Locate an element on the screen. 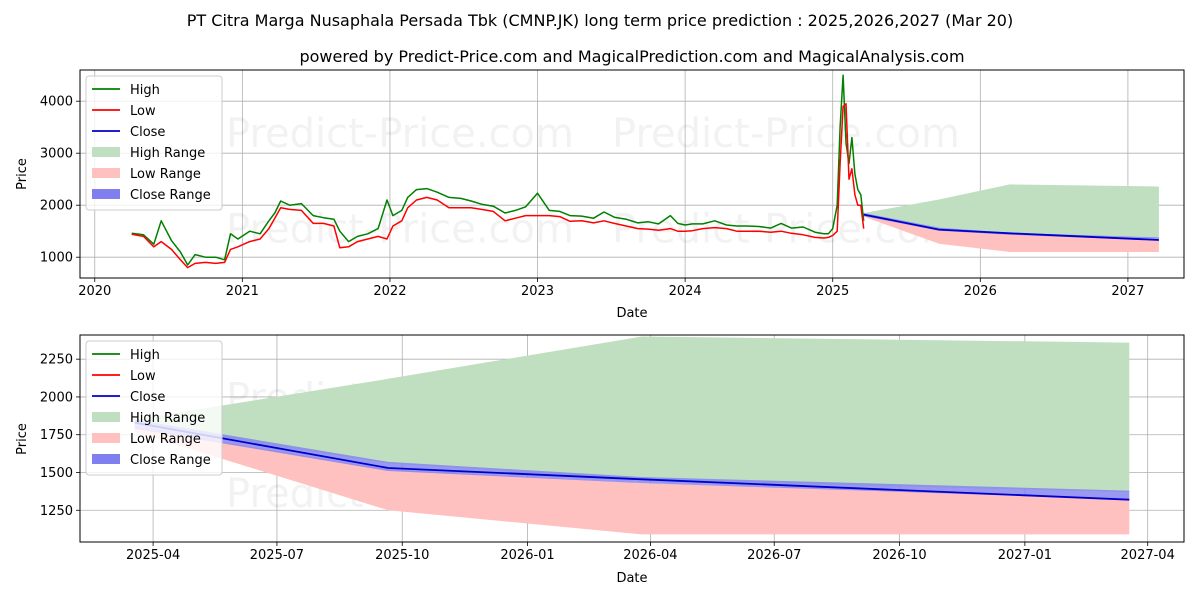 This screenshot has width=1200, height=600. x-tick-label: 2026-04 is located at coordinates (650, 555).